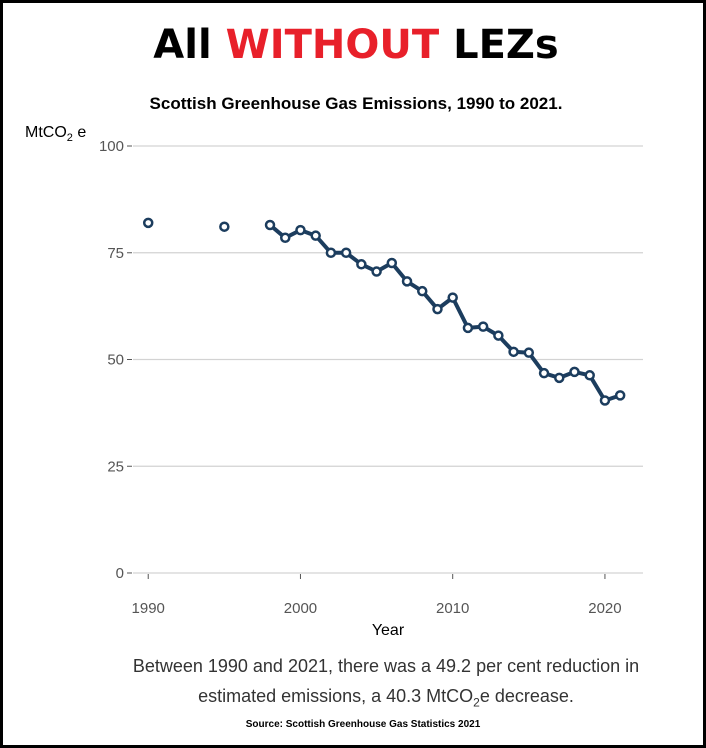 This screenshot has height=748, width=706. What do you see at coordinates (300, 608) in the screenshot?
I see `x-tick-label-2000: 2000` at bounding box center [300, 608].